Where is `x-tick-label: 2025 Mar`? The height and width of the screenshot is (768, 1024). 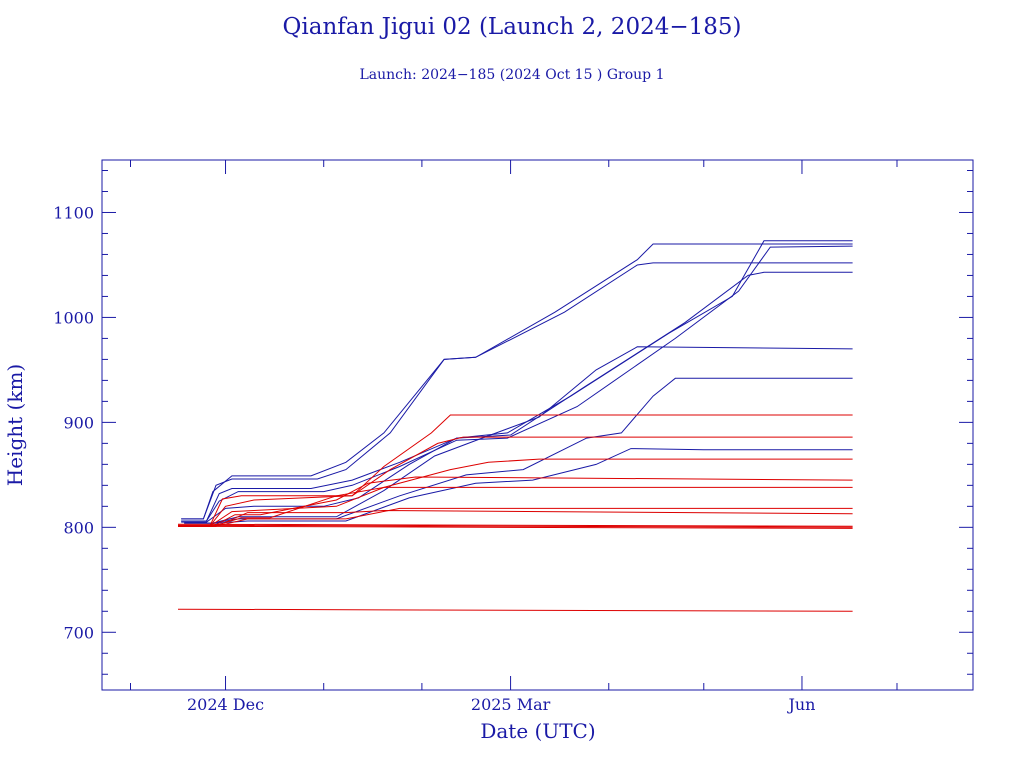
x-tick-label: 2025 Mar is located at coordinates (511, 704).